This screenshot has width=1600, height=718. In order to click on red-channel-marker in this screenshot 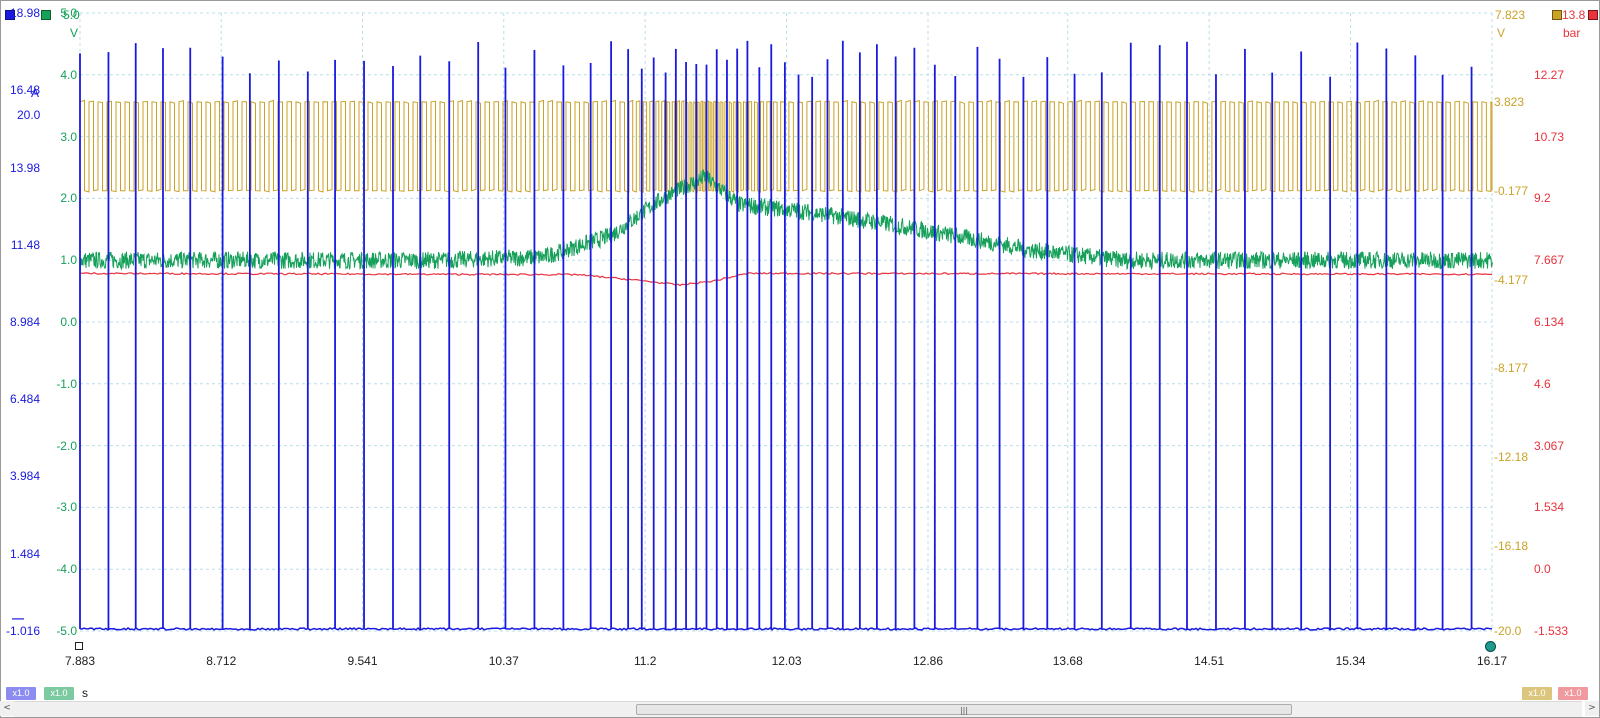, I will do `click(1593, 15)`.